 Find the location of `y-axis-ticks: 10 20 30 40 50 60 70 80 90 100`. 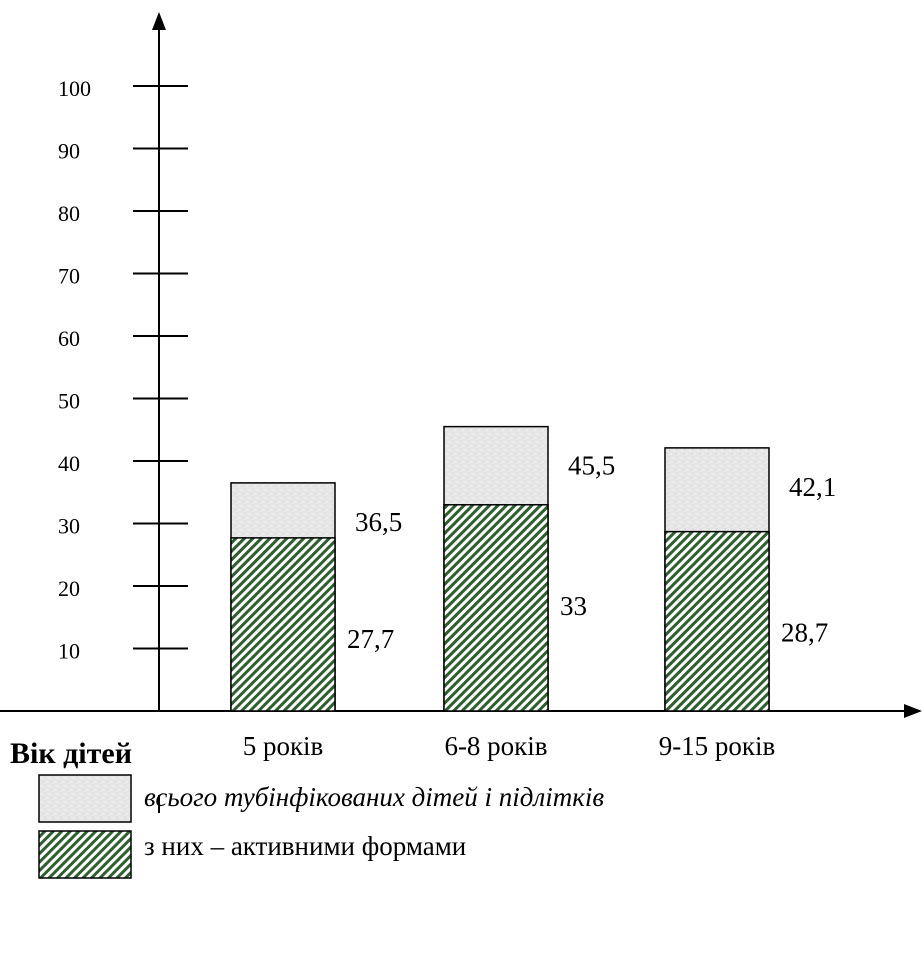

y-axis-ticks: 10 20 30 40 50 60 70 80 90 100 is located at coordinates (123, 370).